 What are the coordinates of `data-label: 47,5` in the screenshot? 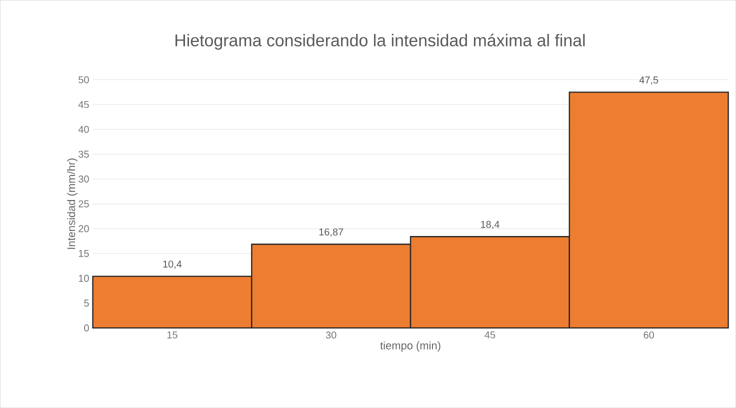 It's located at (648, 80).